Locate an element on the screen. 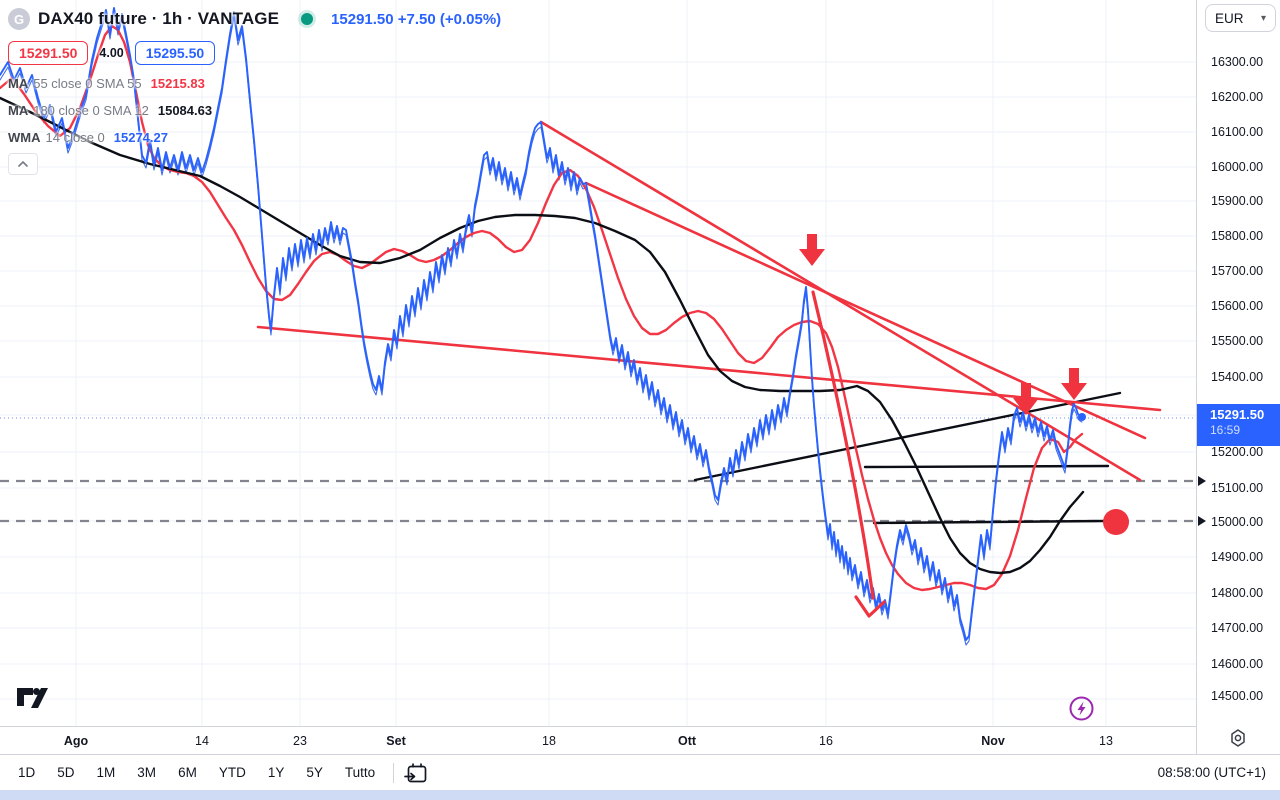  time-tick-nov: Nov is located at coordinates (993, 740).